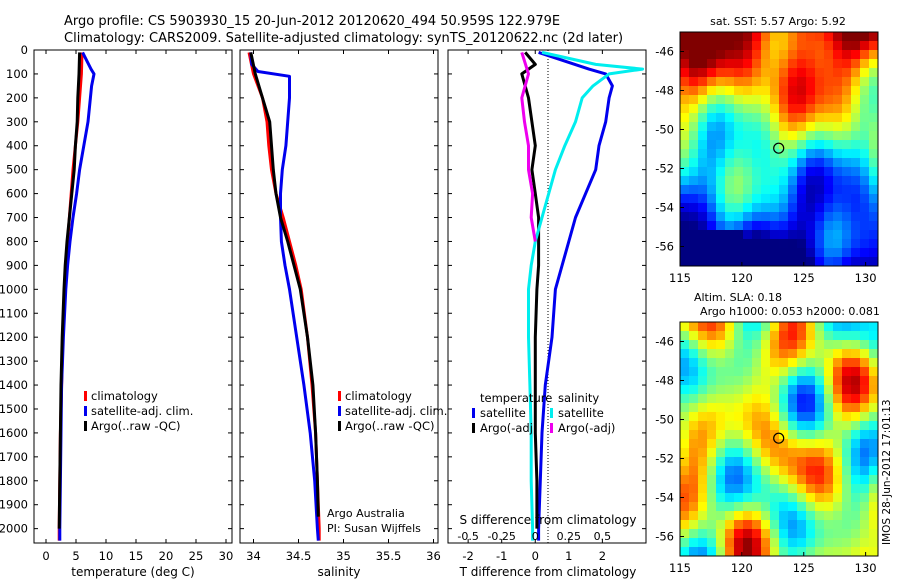 The image size is (900, 580). What do you see at coordinates (17, 170) in the screenshot?
I see `y-tick-label: 500` at bounding box center [17, 170].